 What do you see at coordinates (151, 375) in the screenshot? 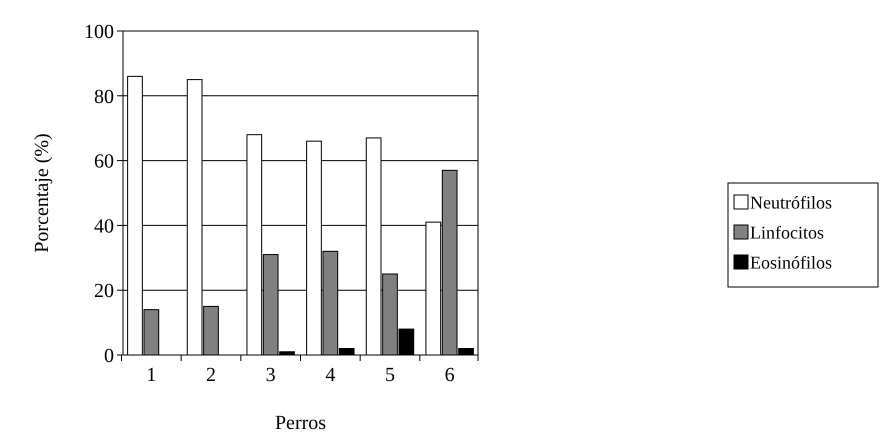
I see `x-tick-label: 1` at bounding box center [151, 375].